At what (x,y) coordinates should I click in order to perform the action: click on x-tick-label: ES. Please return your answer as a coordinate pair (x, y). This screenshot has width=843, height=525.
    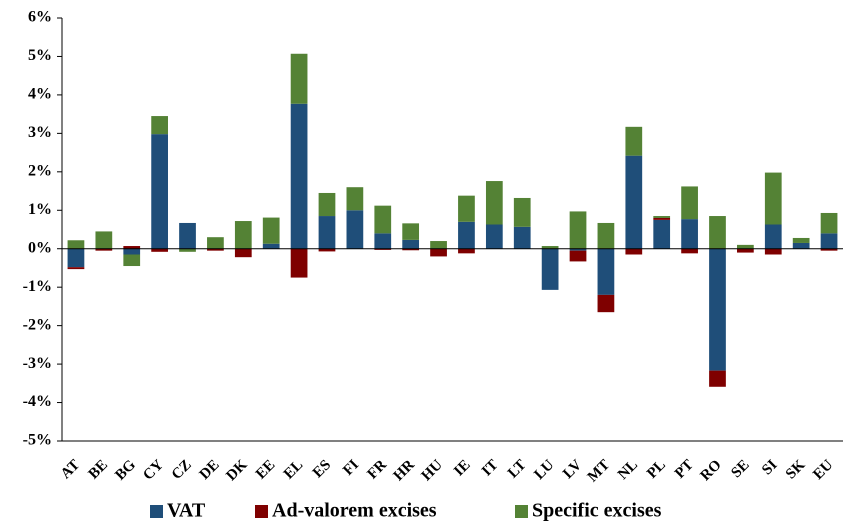
    Looking at the image, I should click on (322, 469).